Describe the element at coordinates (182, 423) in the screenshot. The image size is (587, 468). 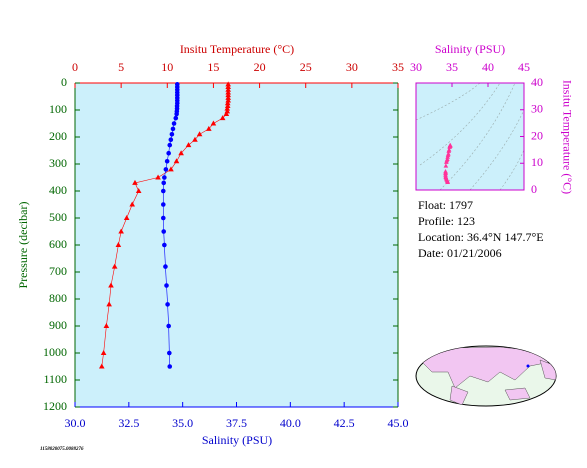
I see `bottom-tick-label: 35.0` at that location.